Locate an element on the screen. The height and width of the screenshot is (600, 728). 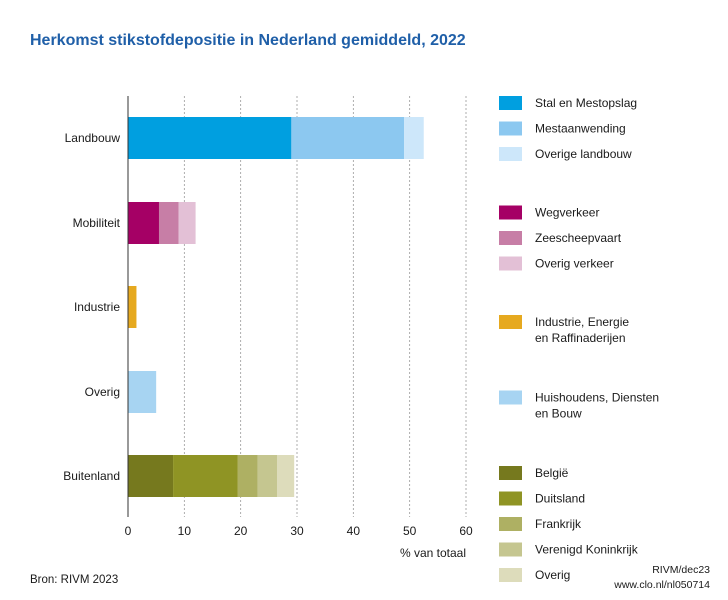
legend-label: België is located at coordinates (552, 473).